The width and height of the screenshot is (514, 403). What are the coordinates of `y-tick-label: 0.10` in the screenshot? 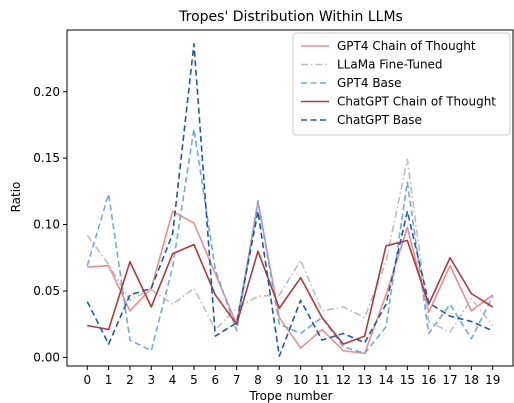 It's located at (46, 225).